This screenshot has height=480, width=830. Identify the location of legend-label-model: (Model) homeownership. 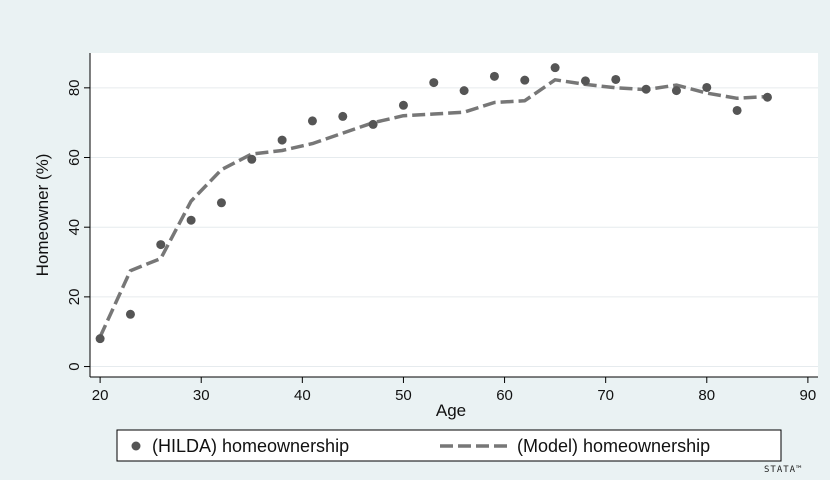
(613, 446).